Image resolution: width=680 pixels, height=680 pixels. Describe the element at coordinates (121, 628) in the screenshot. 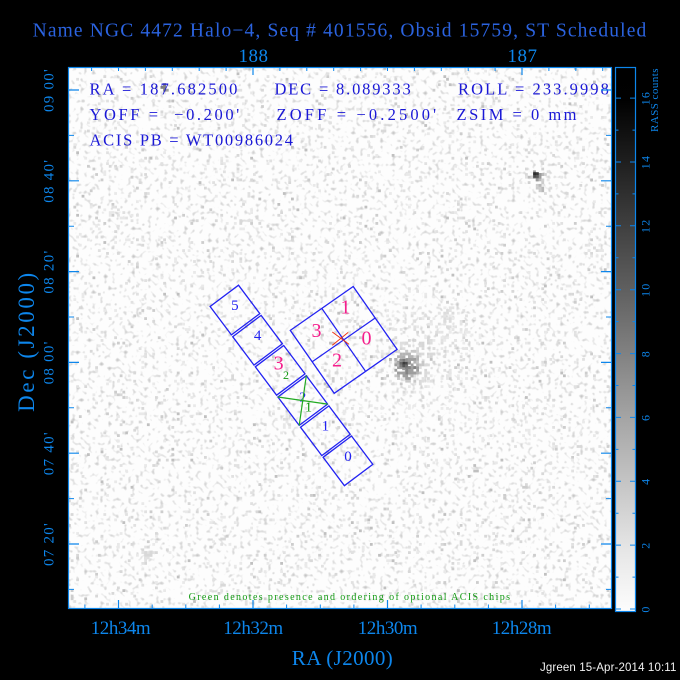

I see `svg-text: 12h34m` at that location.